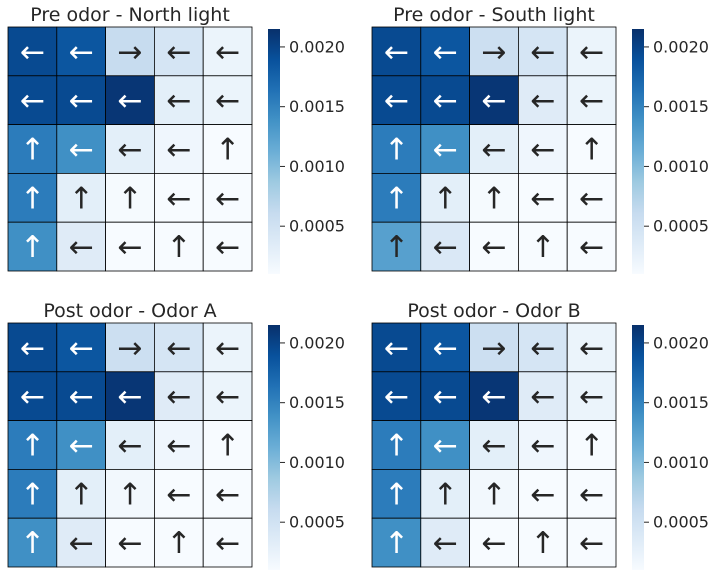 The height and width of the screenshot is (577, 717). I want to click on colorbar-tick-label: 0.0020, so click(681, 46).